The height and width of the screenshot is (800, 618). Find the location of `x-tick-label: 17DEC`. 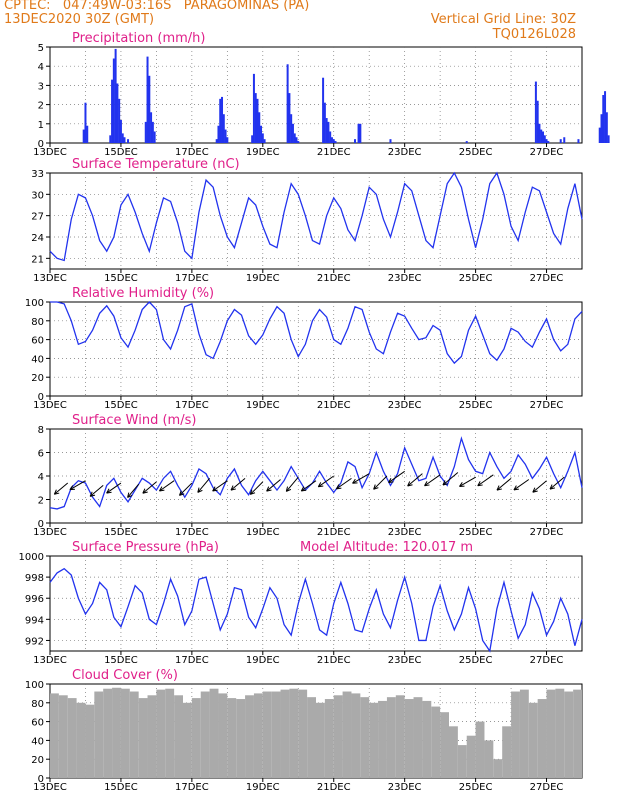

x-tick-label: 17DEC is located at coordinates (192, 278).